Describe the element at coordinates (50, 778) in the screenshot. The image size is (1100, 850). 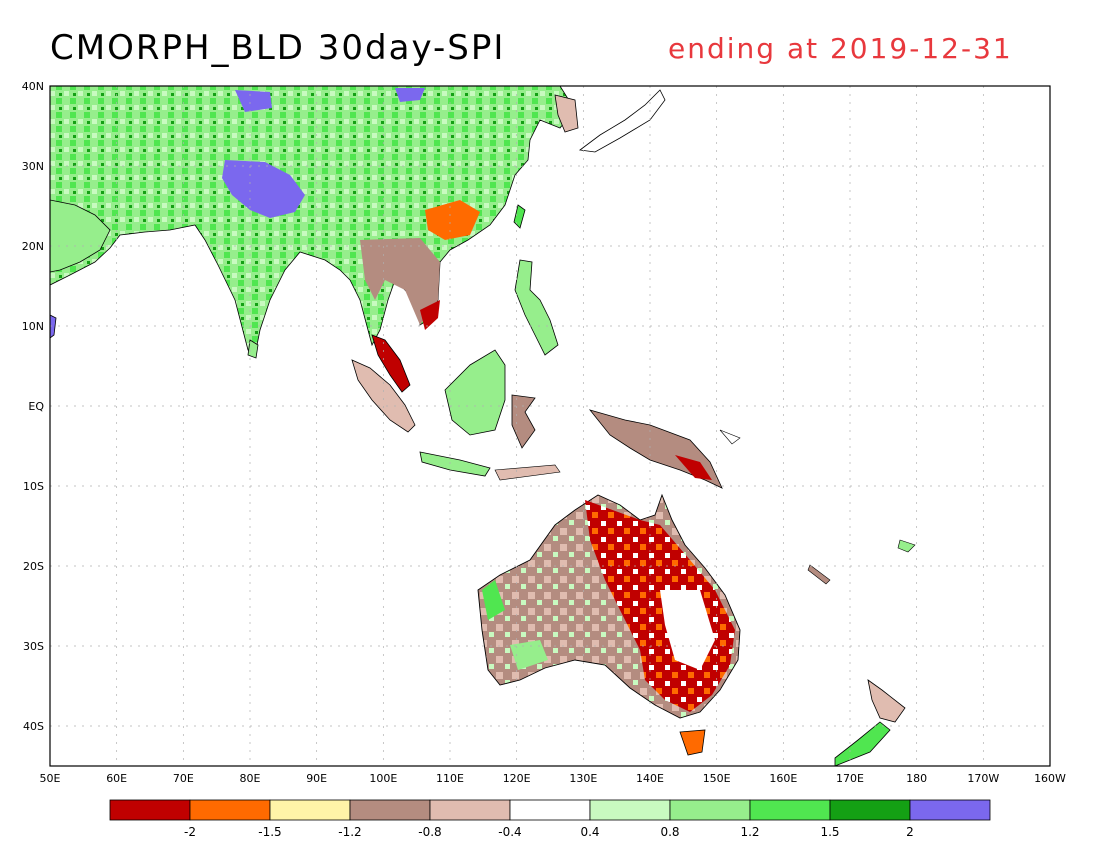
I see `lon-label: 50E` at that location.